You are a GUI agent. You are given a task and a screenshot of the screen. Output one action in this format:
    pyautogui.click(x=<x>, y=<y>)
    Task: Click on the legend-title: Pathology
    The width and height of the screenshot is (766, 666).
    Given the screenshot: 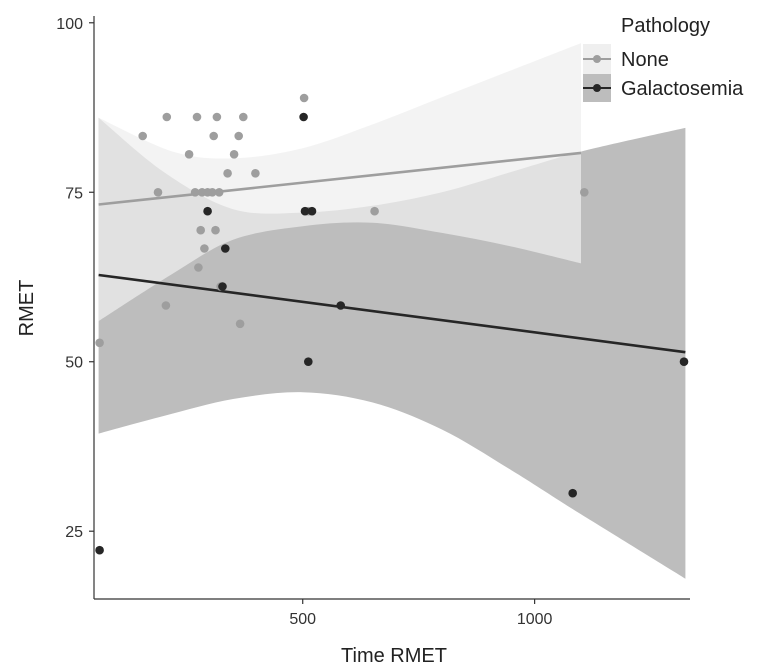 What is the action you would take?
    pyautogui.click(x=665, y=26)
    